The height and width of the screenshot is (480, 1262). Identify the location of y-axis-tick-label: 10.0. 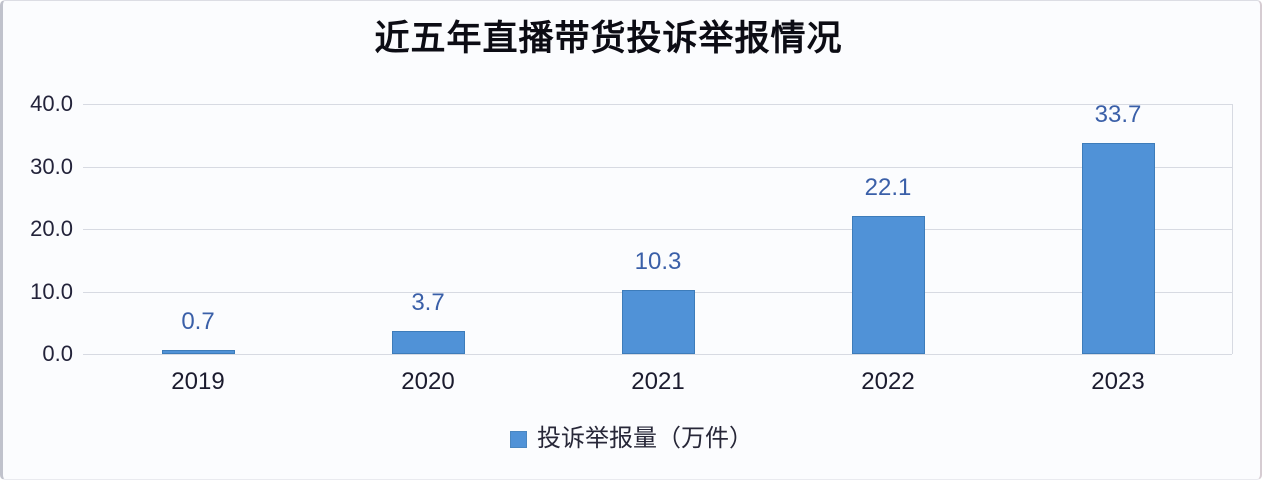
(51, 291).